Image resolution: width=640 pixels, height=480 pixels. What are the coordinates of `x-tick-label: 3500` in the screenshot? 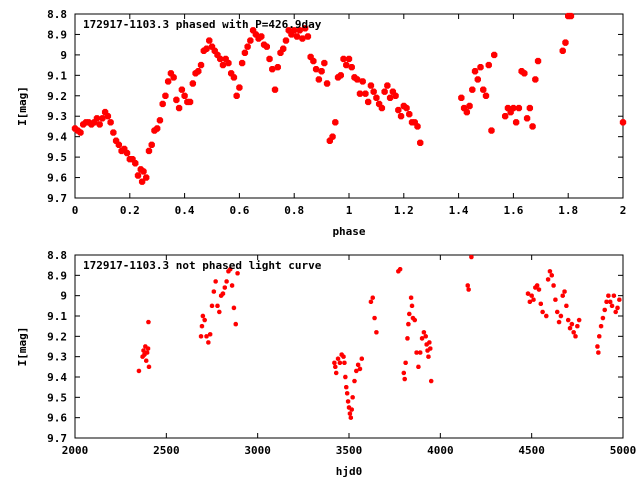 It's located at (349, 450).